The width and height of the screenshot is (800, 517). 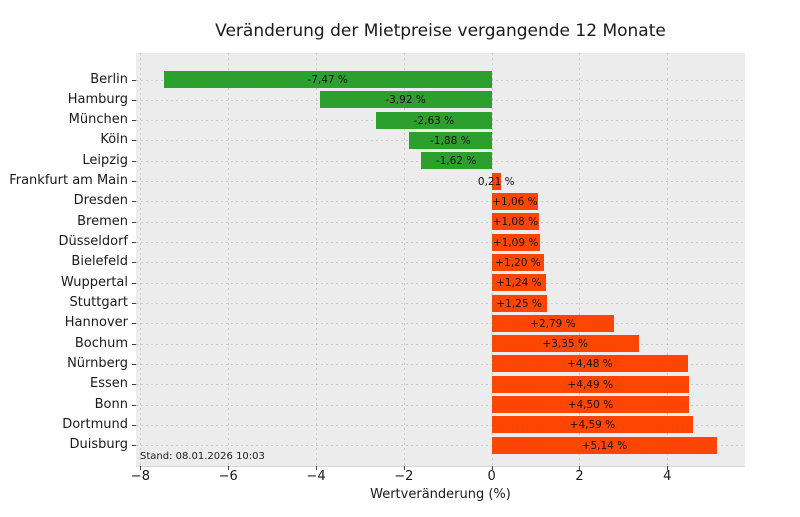 I want to click on bar-duisburg, so click(x=604, y=445).